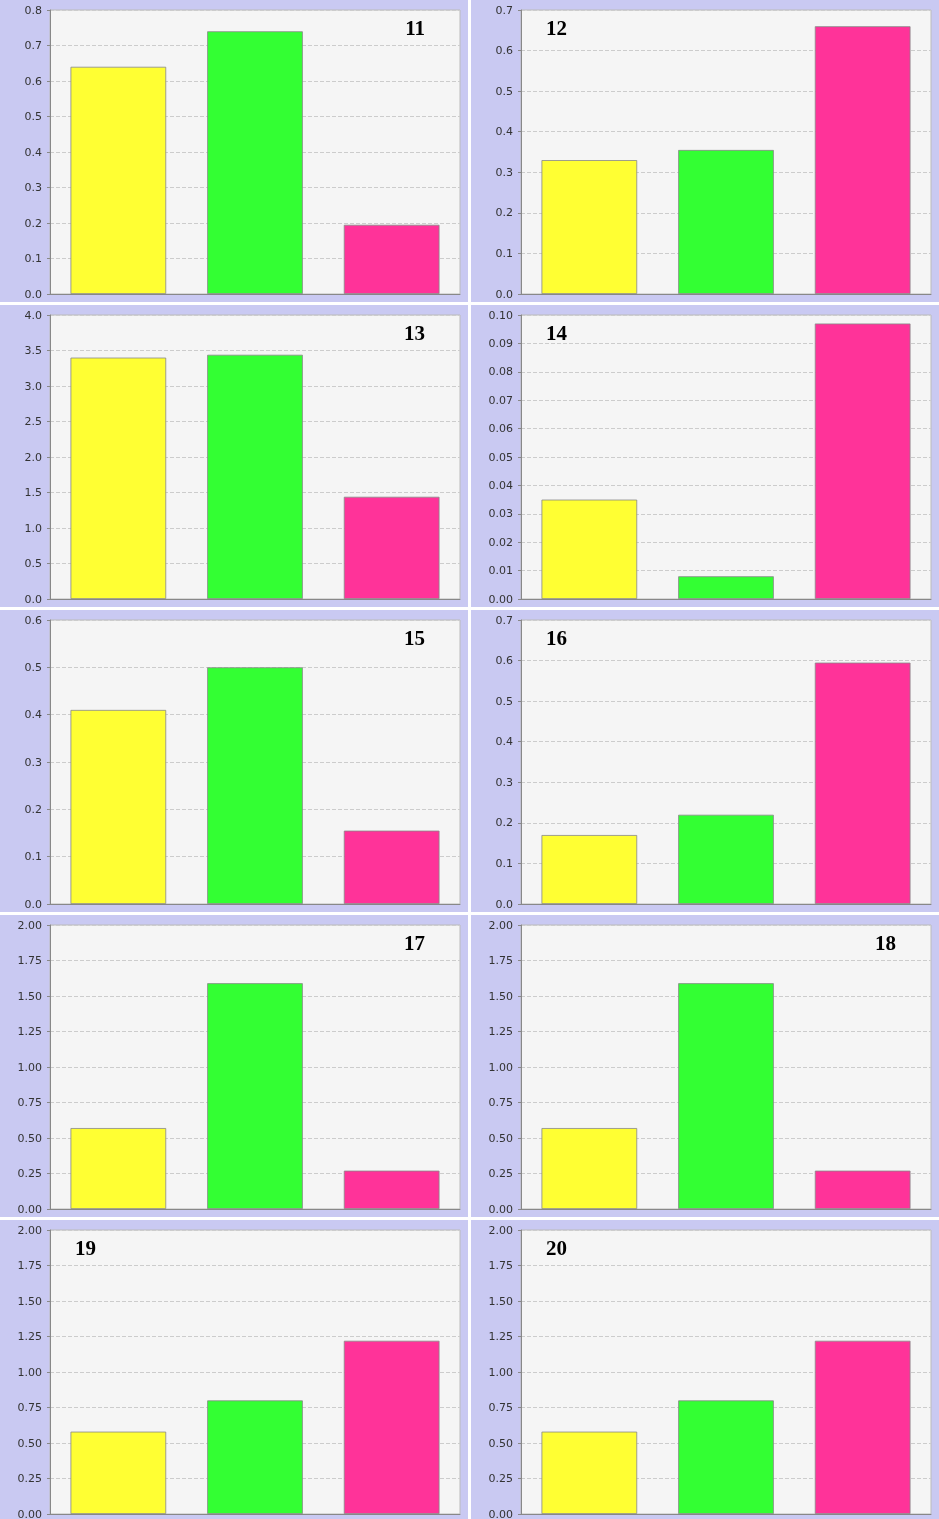  Describe the element at coordinates (500, 571) in the screenshot. I see `y-tick-label: 0.01` at that location.